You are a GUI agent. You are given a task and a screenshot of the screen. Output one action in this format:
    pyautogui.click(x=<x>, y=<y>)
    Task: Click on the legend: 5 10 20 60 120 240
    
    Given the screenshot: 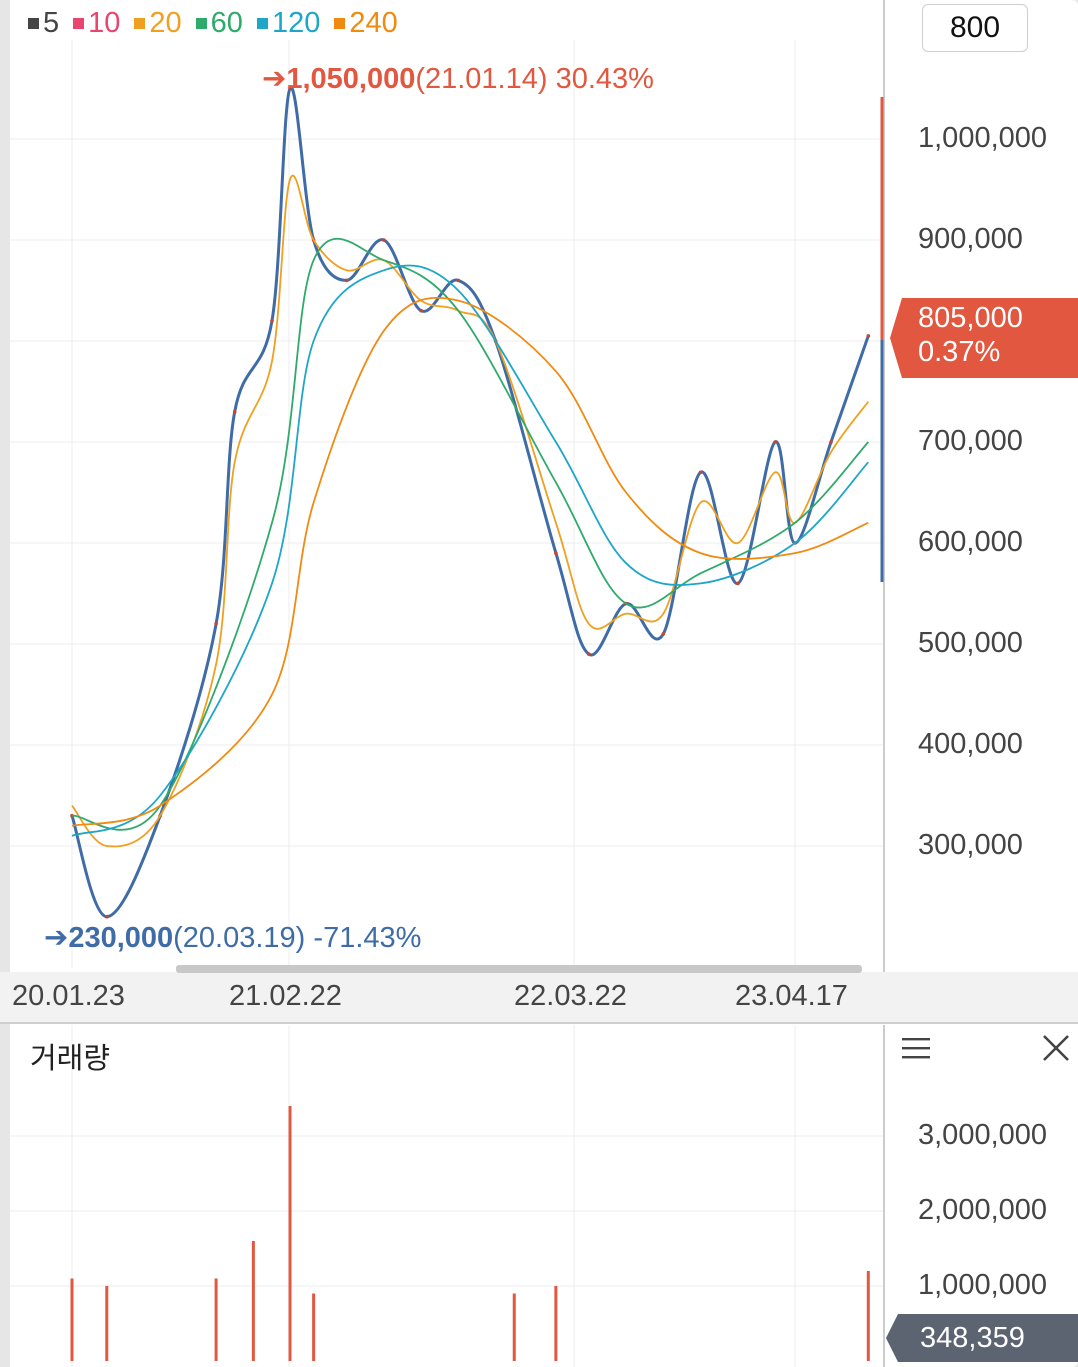 What is the action you would take?
    pyautogui.click(x=213, y=23)
    